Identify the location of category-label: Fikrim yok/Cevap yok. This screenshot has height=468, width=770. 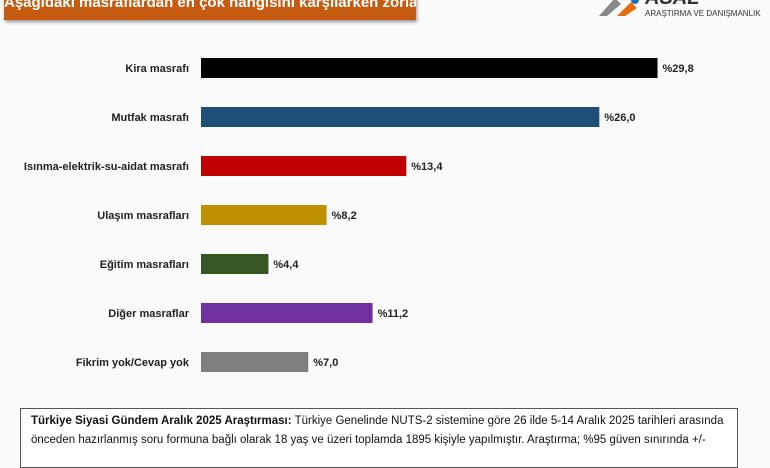
(133, 363).